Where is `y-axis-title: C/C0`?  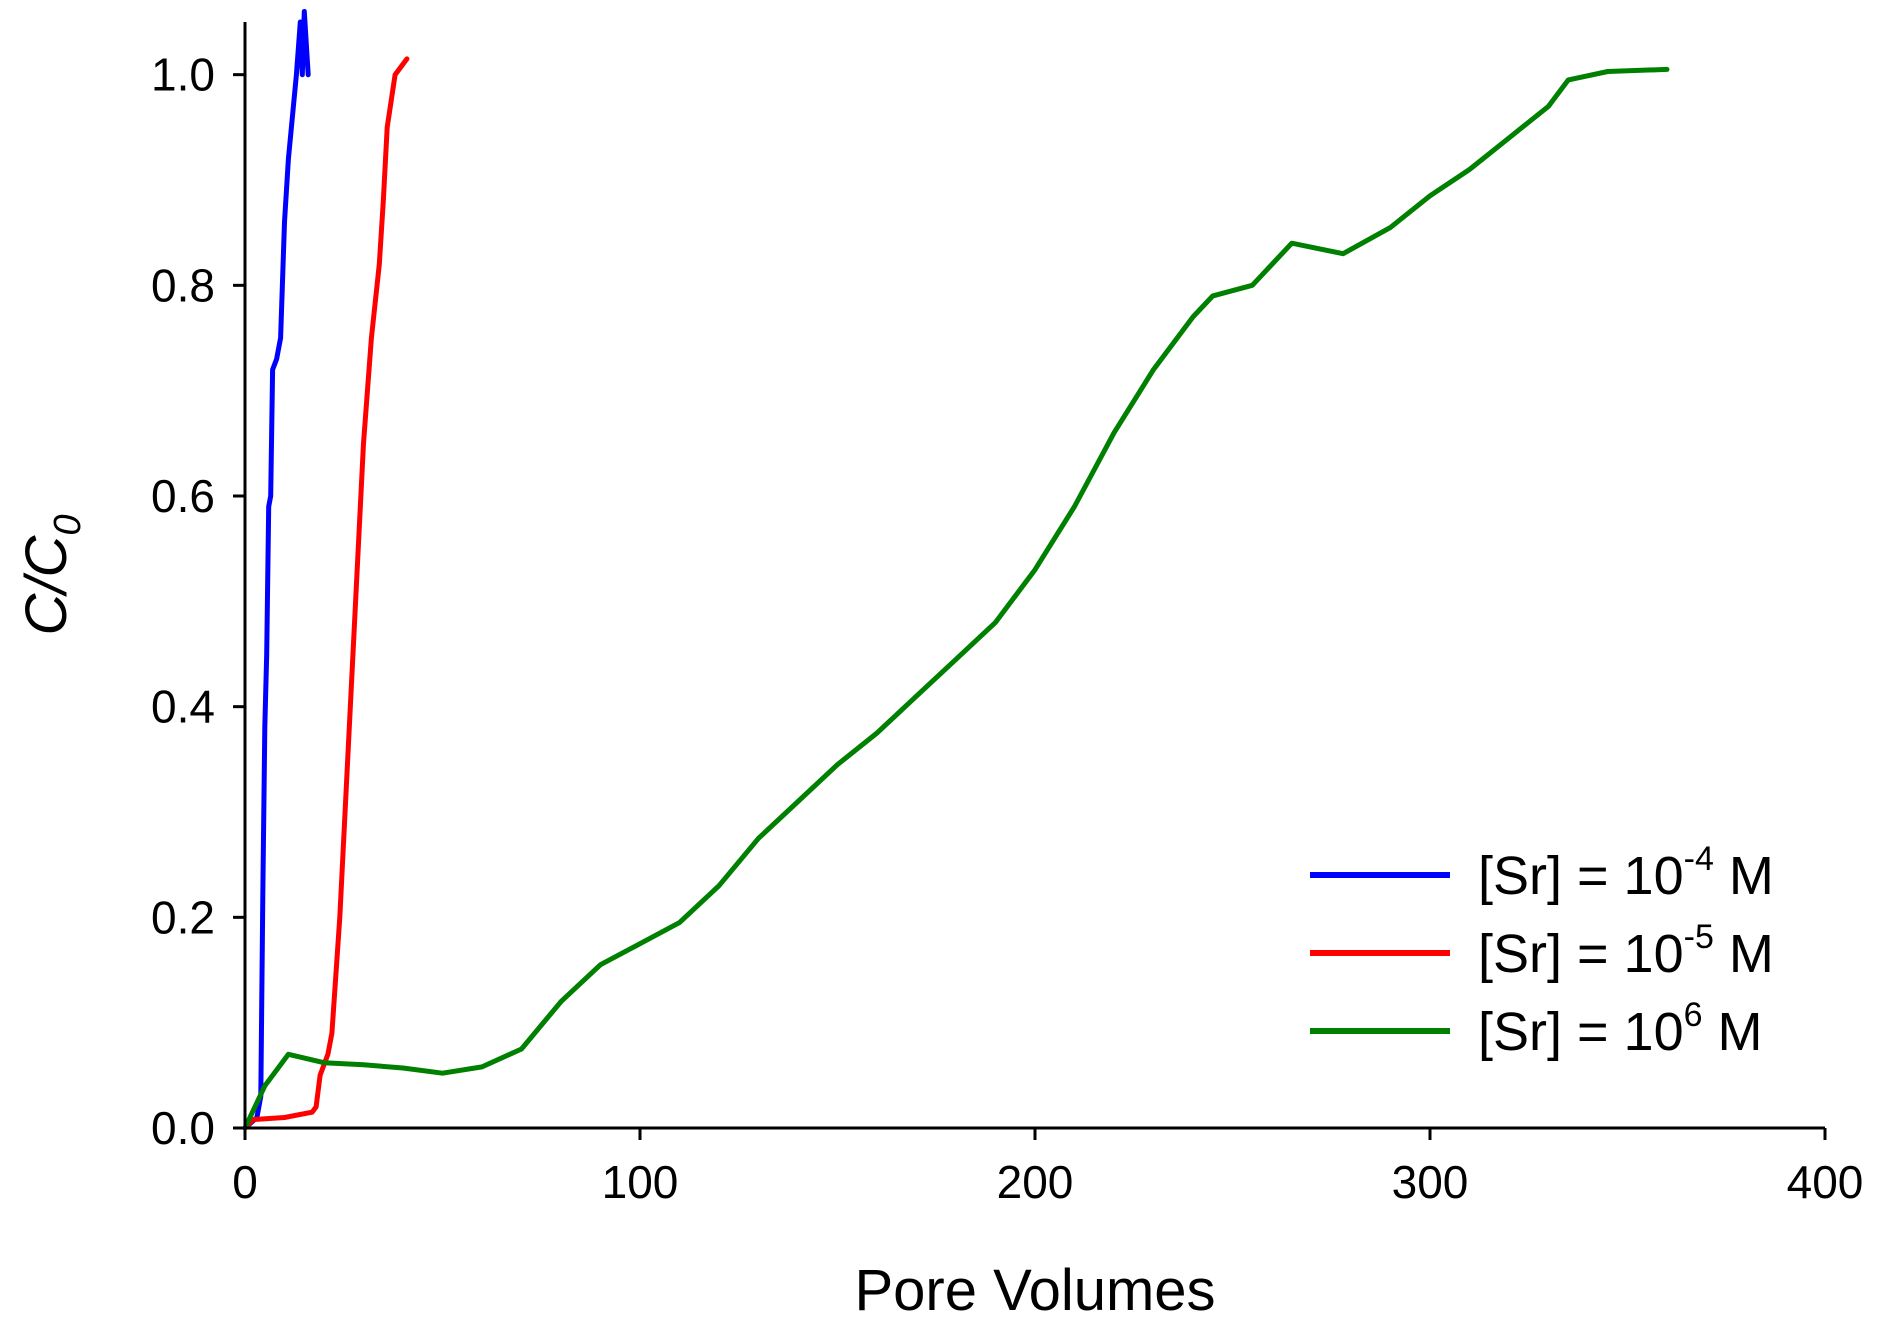
y-axis-title: C/C0 is located at coordinates (51, 574).